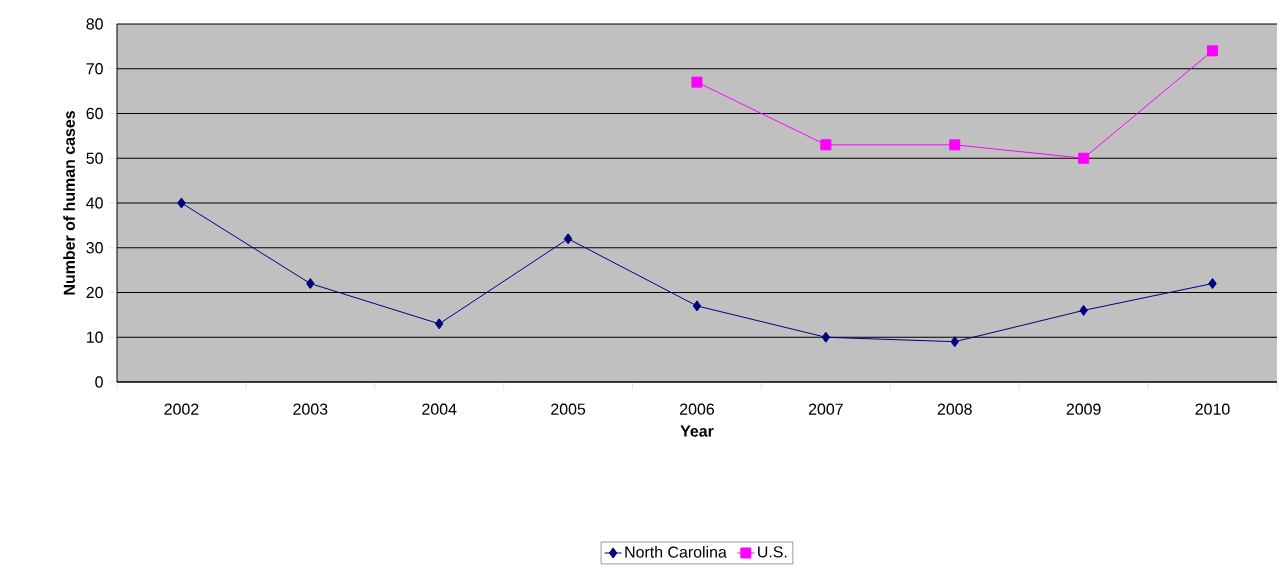  Describe the element at coordinates (94, 113) in the screenshot. I see `y-tick-label: 60` at that location.